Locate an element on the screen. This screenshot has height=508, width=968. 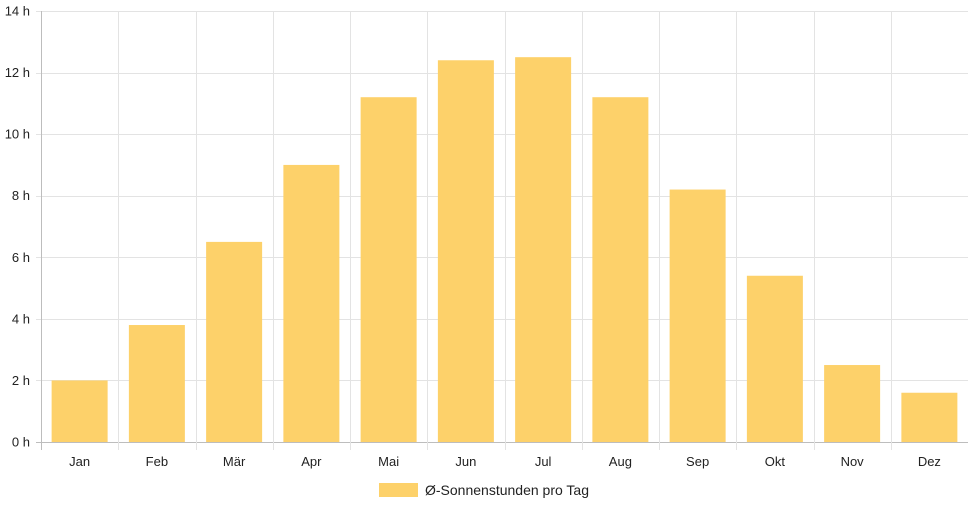
y-axis: 0 h 2 h 4 h 6 h 8 h 10 h 12 h 14 h is located at coordinates (17, 227).